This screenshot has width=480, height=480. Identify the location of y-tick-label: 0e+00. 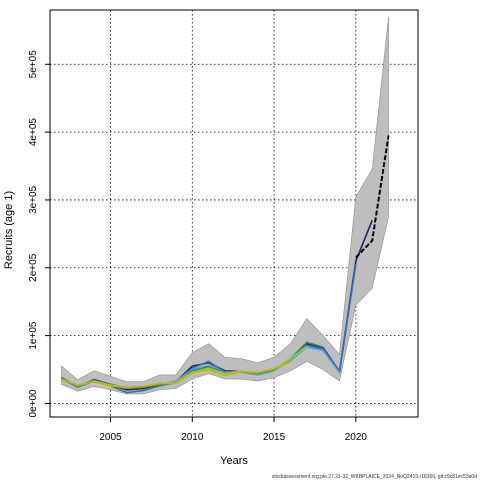
(33, 403).